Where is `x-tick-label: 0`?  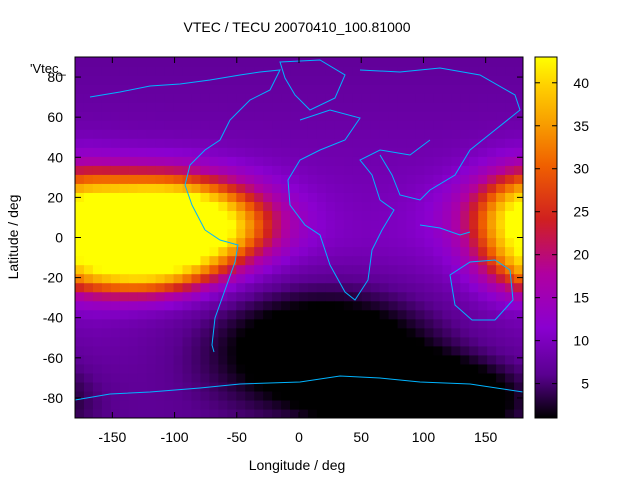 x-tick-label: 0 is located at coordinates (299, 437).